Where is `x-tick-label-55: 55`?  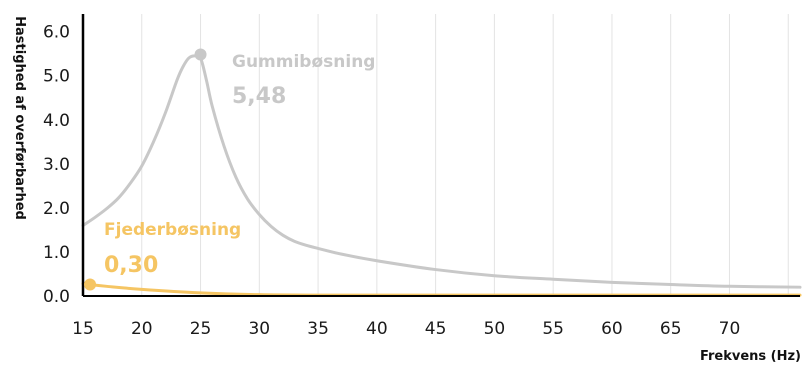 x-tick-label-55: 55 is located at coordinates (553, 329).